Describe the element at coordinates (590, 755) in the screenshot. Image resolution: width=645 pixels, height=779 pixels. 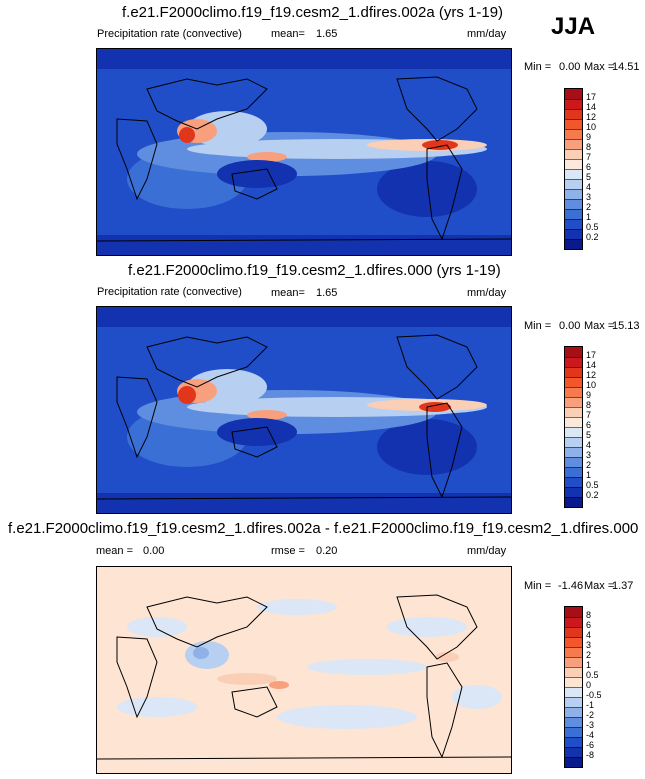
I see `colorbar-tick-label: -8` at that location.